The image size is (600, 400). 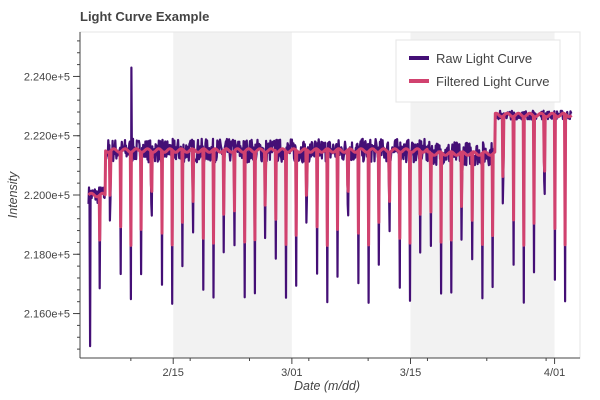 I want to click on x-tick-label: 2/15, so click(x=173, y=373).